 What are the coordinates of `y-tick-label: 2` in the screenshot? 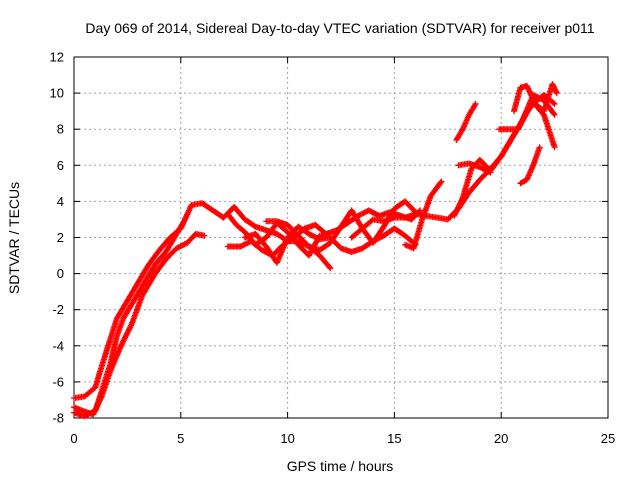 It's located at (60, 237).